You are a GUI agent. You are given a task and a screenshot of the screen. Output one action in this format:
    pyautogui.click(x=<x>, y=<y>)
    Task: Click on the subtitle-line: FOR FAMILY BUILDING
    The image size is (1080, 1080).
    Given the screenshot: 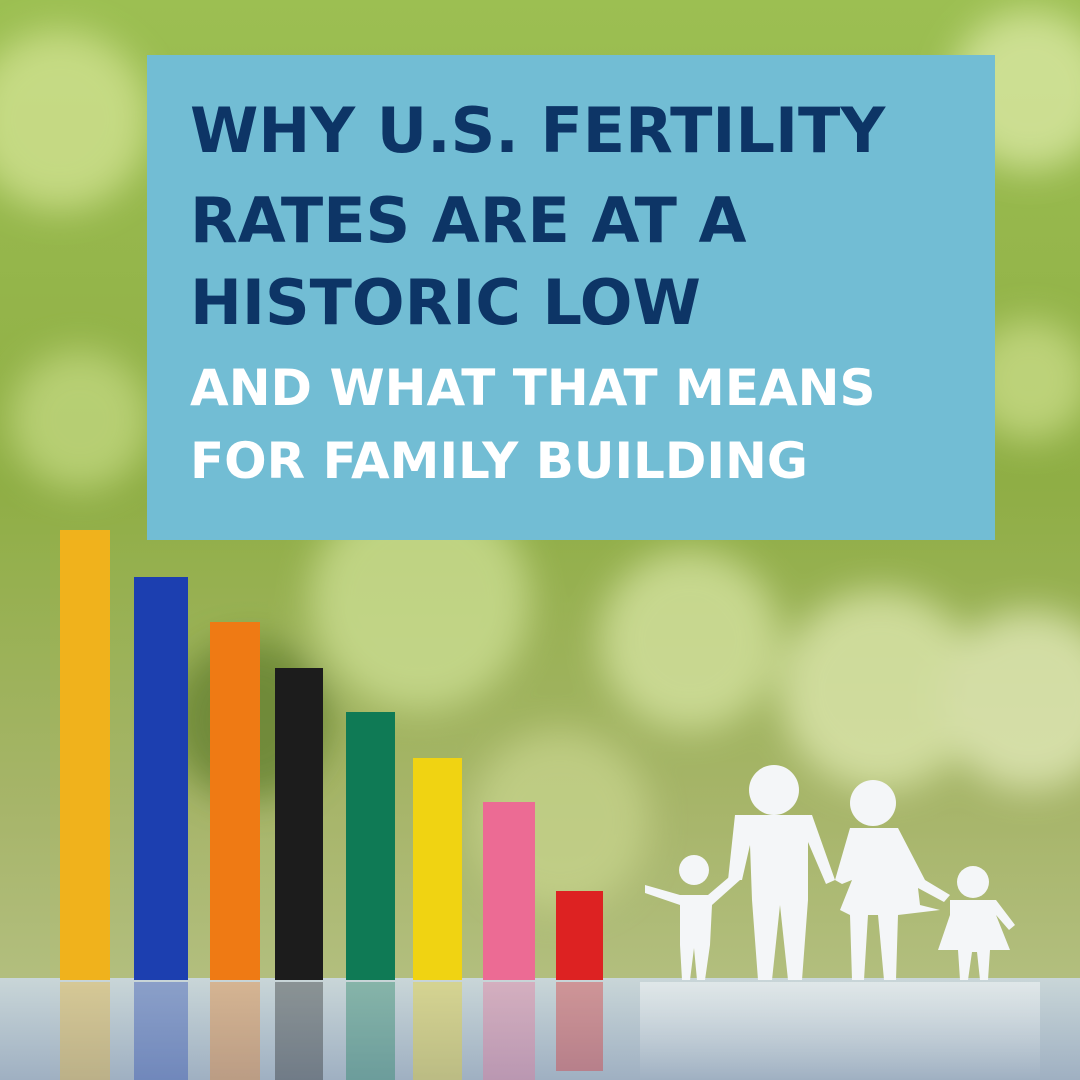 What is the action you would take?
    pyautogui.click(x=499, y=461)
    